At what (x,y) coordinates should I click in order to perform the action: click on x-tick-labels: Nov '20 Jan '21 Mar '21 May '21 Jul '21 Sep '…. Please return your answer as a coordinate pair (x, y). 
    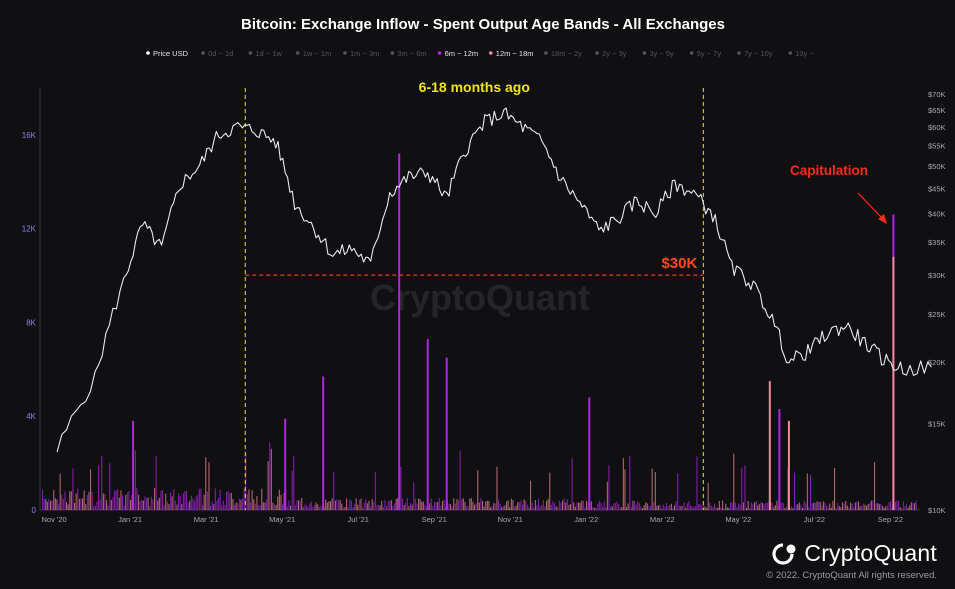
    Looking at the image, I should click on (471, 519).